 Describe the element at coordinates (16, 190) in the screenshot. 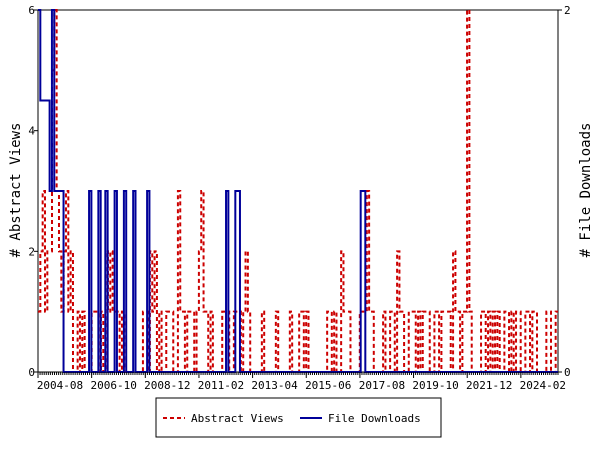

I see `y-axis-left-title: # Abstract Views` at that location.